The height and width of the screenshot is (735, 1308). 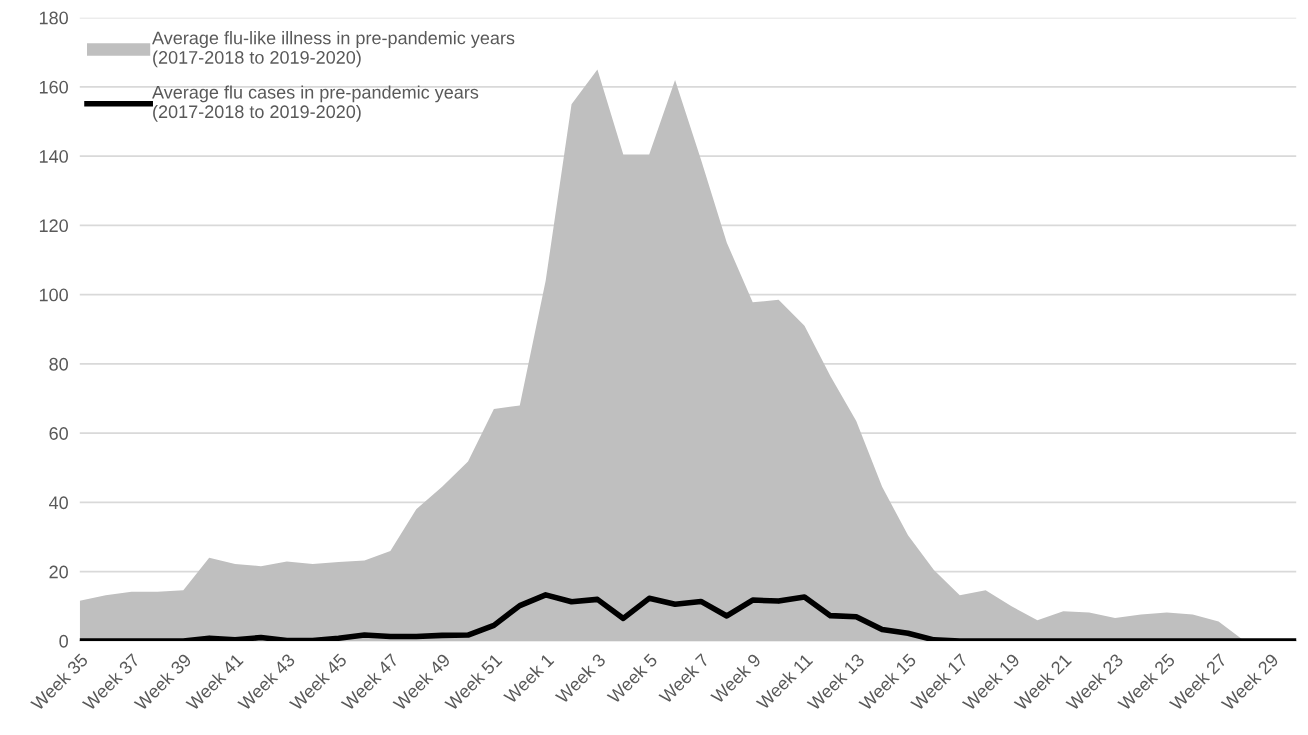 I want to click on y-tick-label: 160, so click(x=53, y=87).